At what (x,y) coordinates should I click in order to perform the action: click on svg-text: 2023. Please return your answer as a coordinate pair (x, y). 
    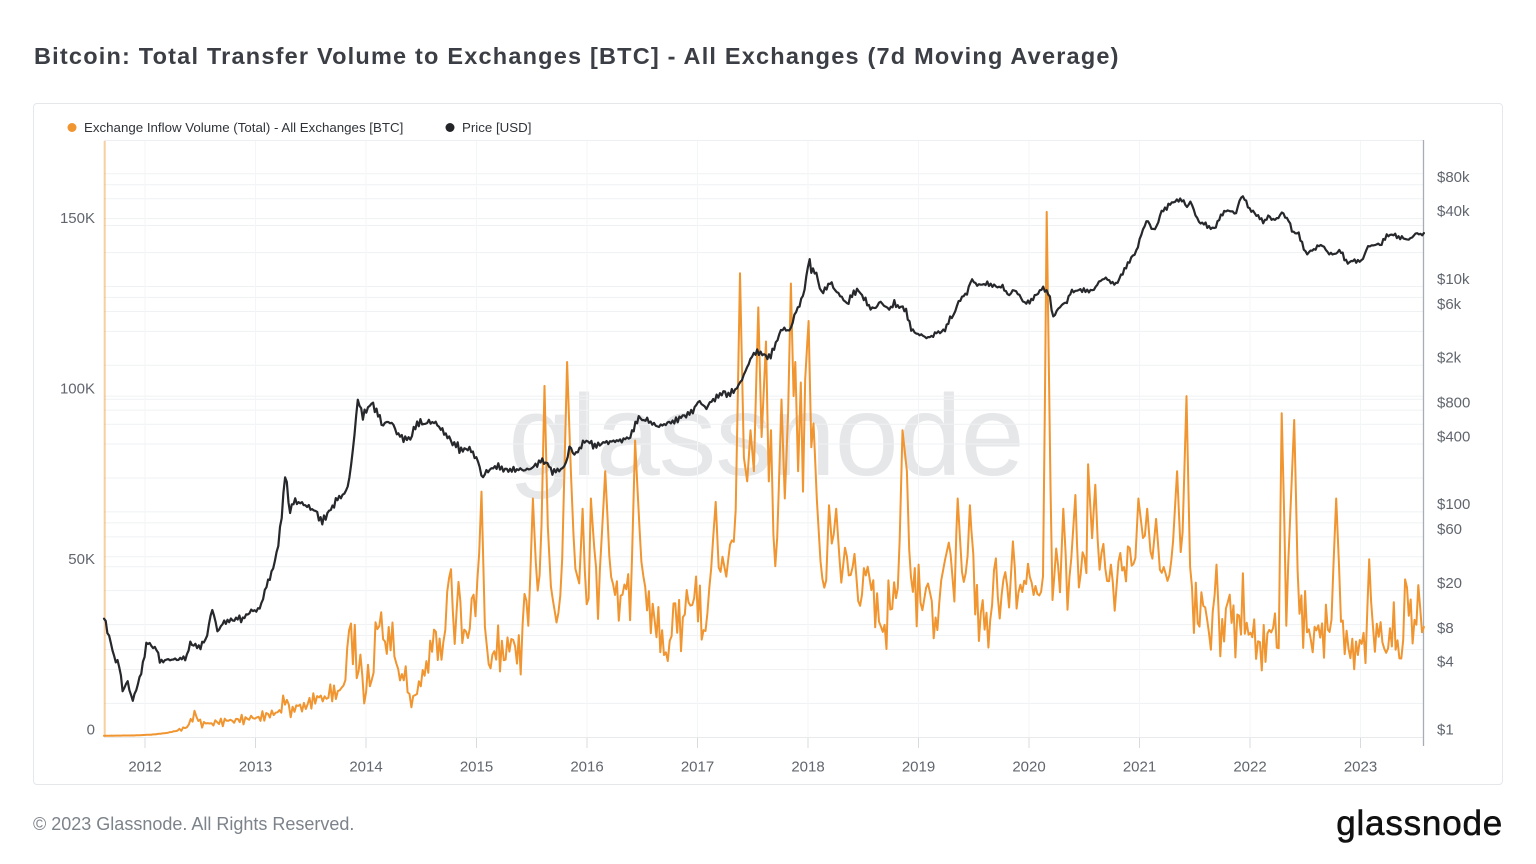
    Looking at the image, I should click on (1360, 767).